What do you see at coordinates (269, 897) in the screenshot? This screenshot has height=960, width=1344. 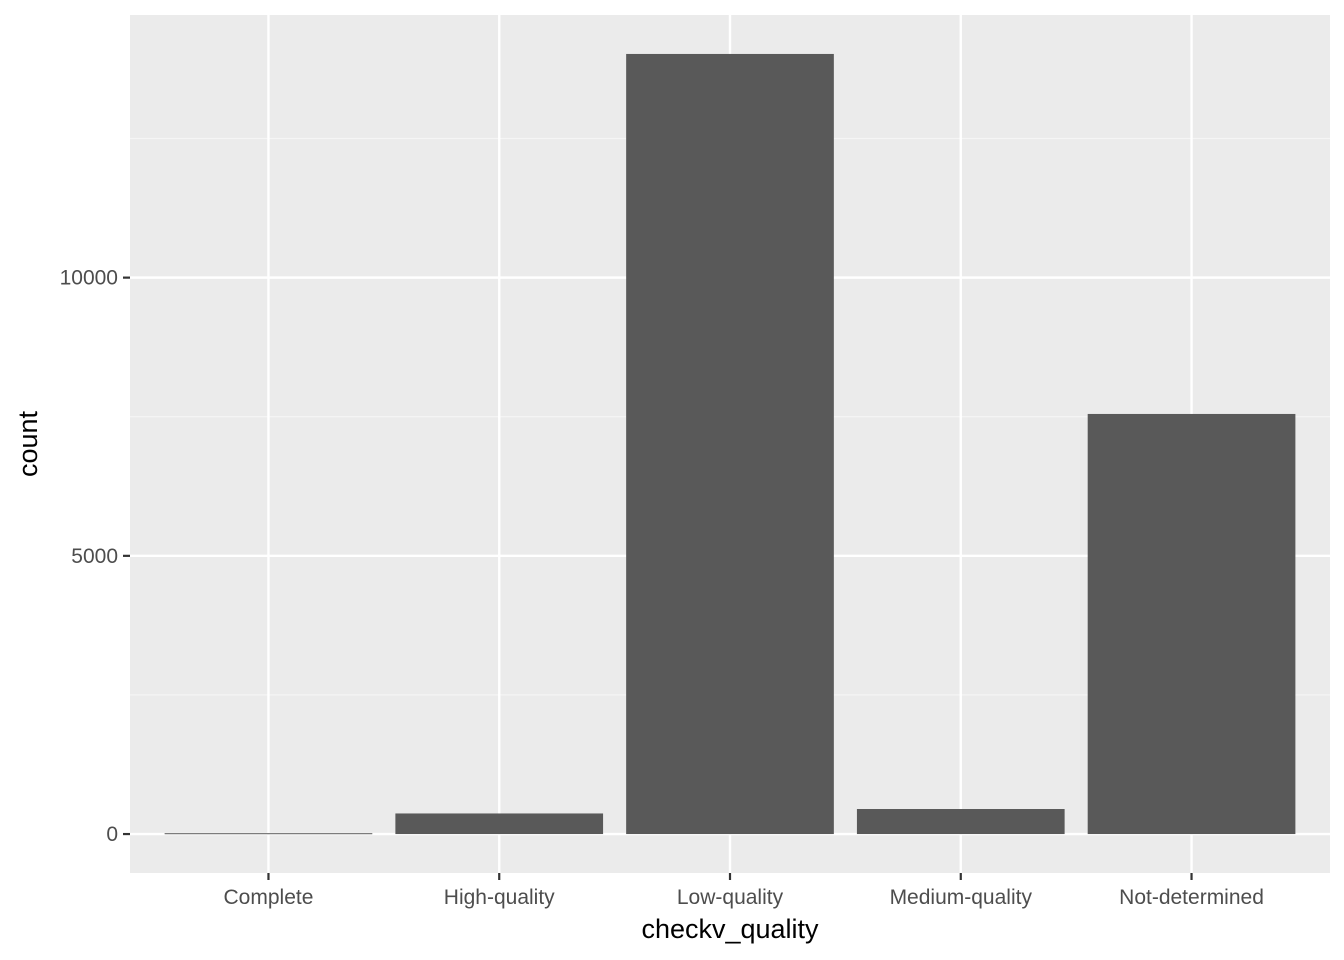 I see `x-tick-label: Complete` at bounding box center [269, 897].